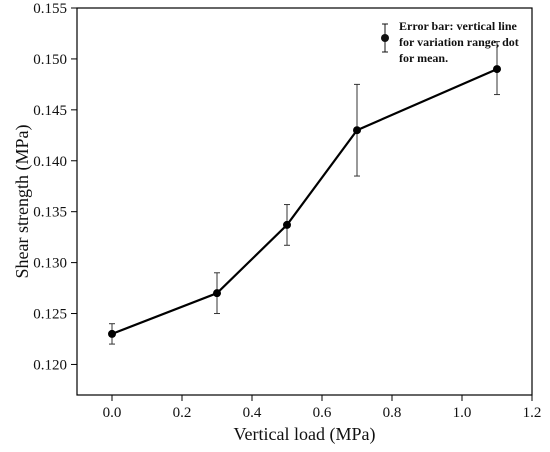 Image resolution: width=550 pixels, height=452 pixels. I want to click on x-axis-title: Vertical load (MPa), so click(305, 434).